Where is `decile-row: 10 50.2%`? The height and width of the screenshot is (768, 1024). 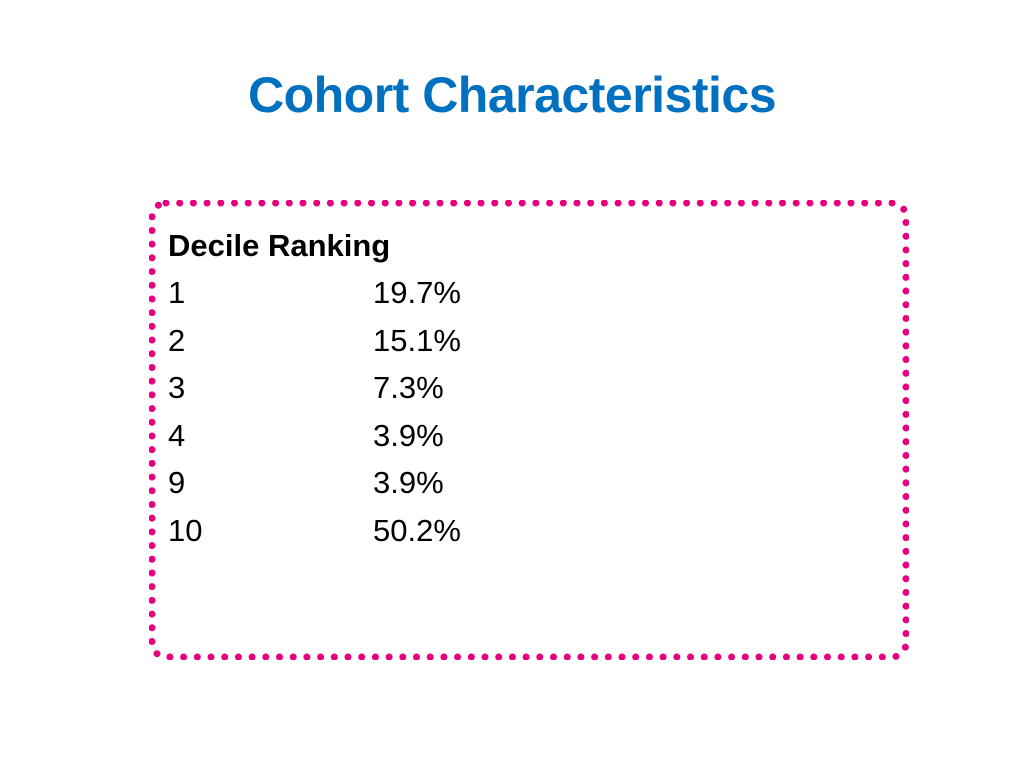
decile-row: 10 50.2% is located at coordinates (468, 531).